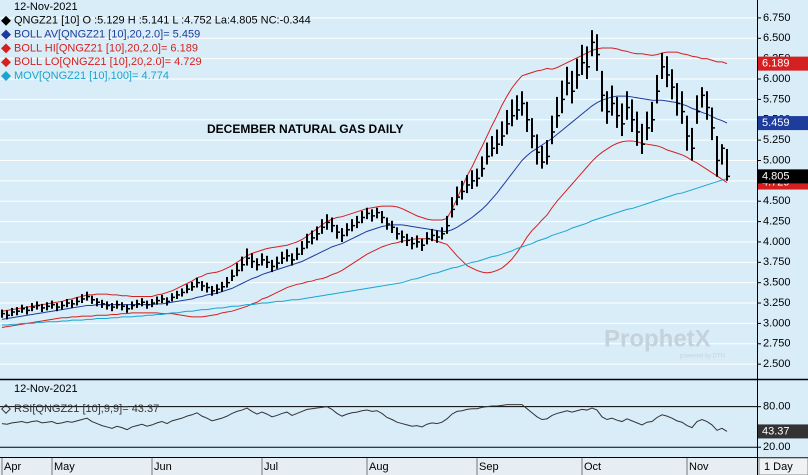 The image size is (808, 475). Describe the element at coordinates (777, 283) in the screenshot. I see `y-tick-label: 3.500` at that location.